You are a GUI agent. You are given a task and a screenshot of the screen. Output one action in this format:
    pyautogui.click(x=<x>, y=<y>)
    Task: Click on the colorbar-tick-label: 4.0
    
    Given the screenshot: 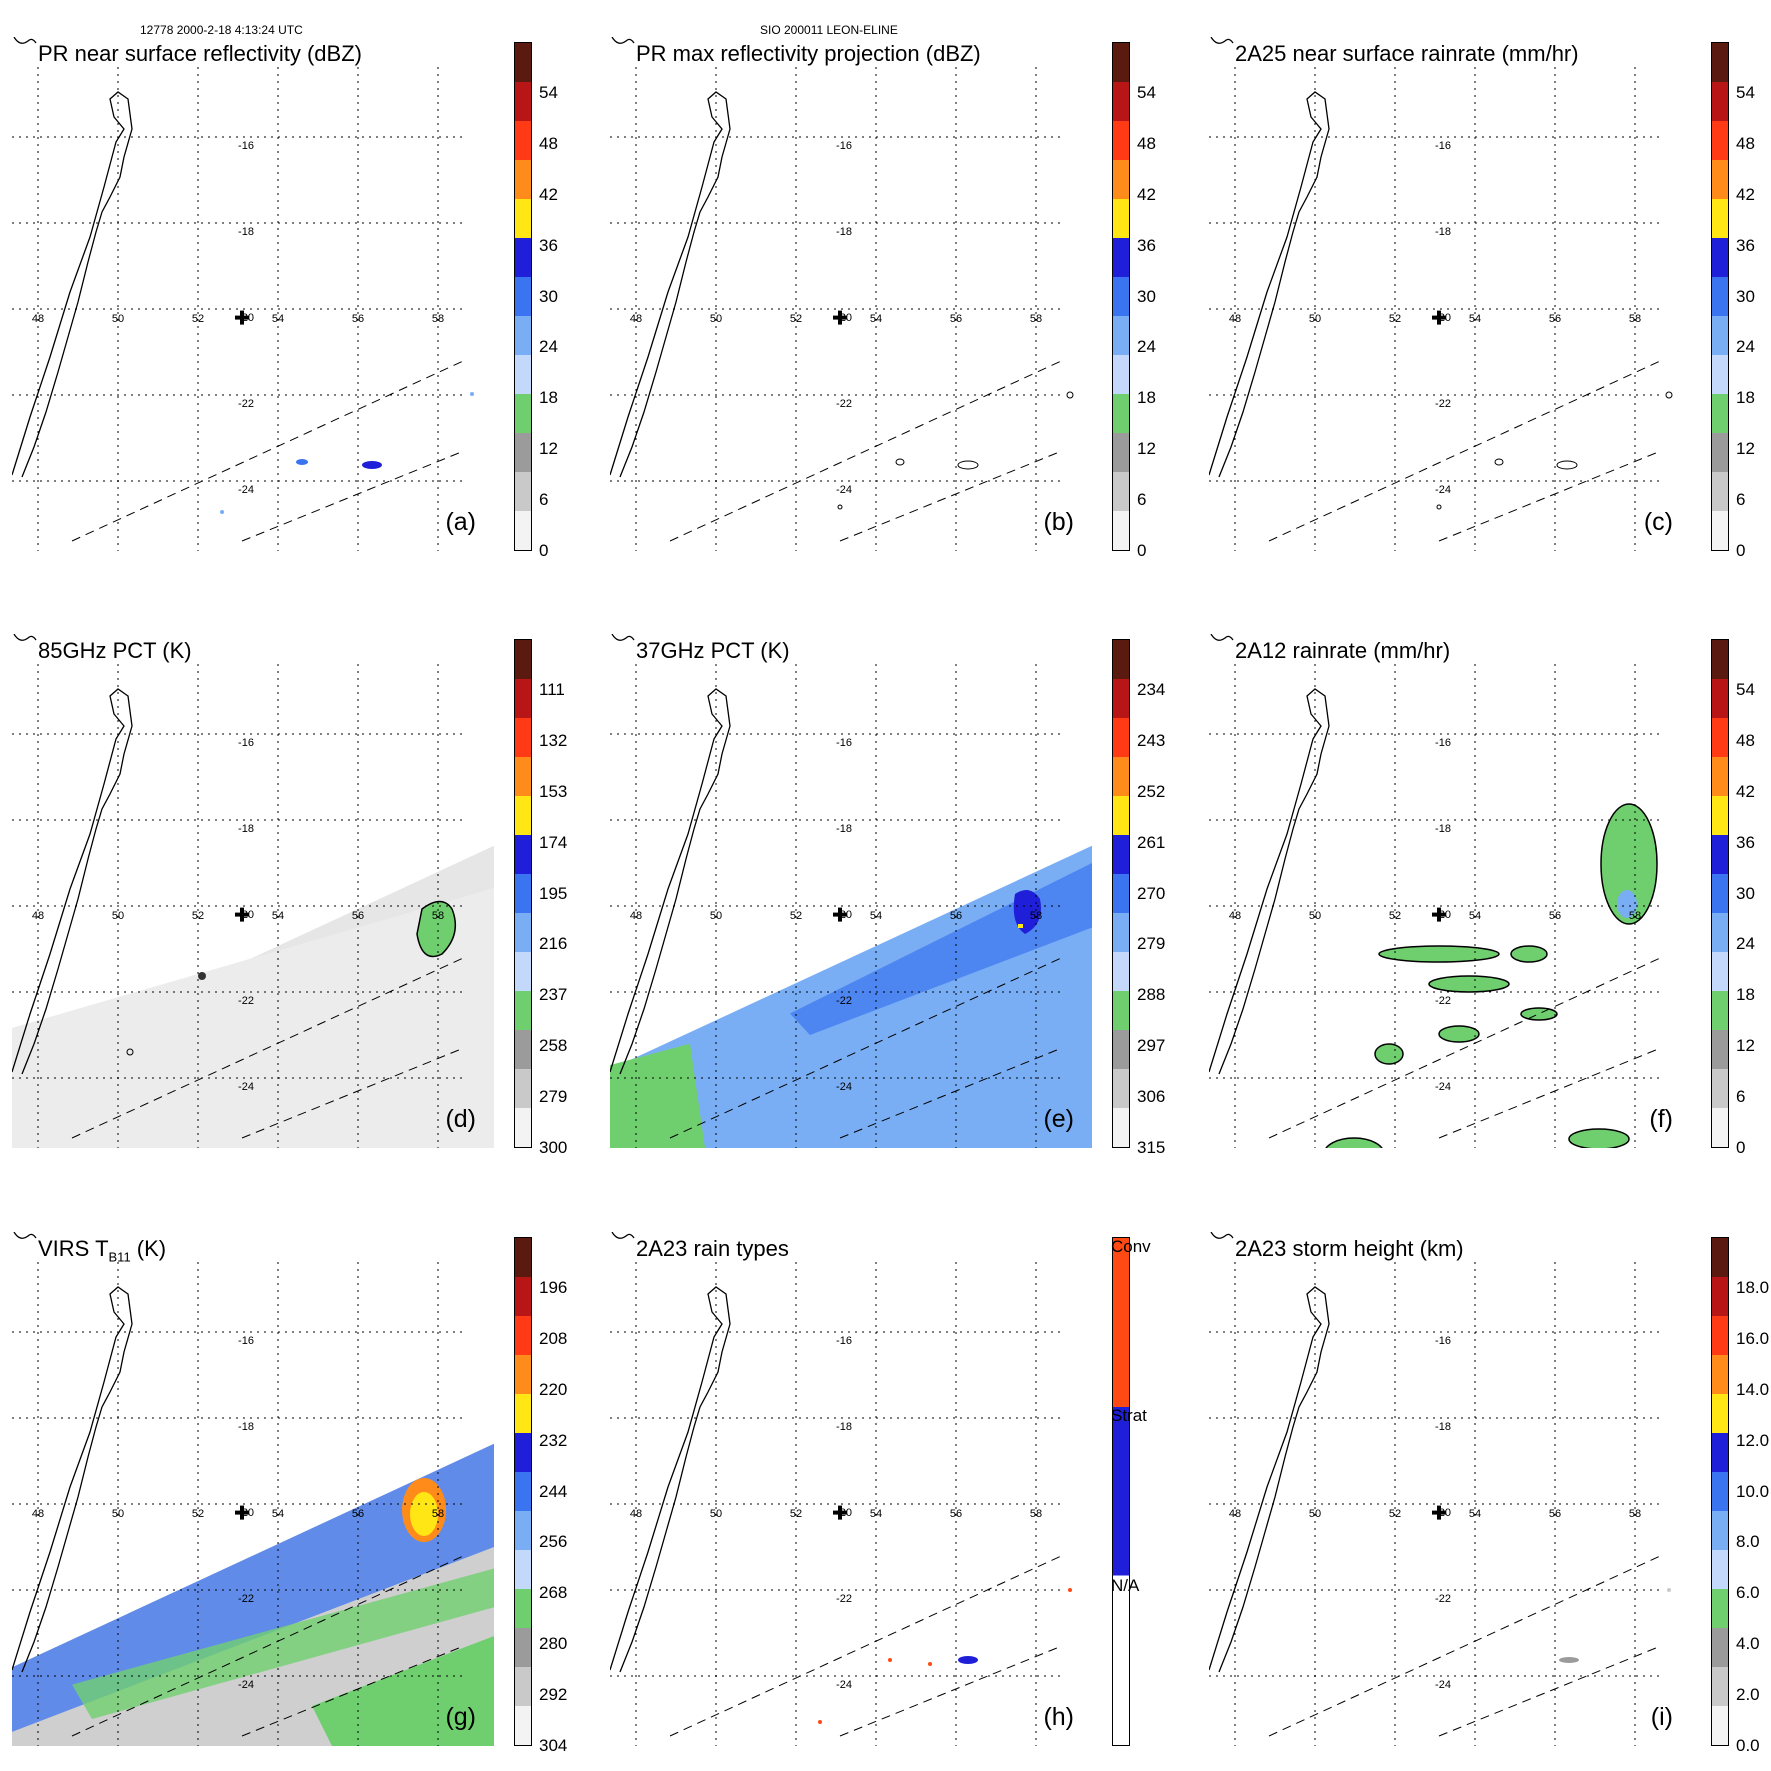 What is the action you would take?
    pyautogui.click(x=1748, y=1644)
    